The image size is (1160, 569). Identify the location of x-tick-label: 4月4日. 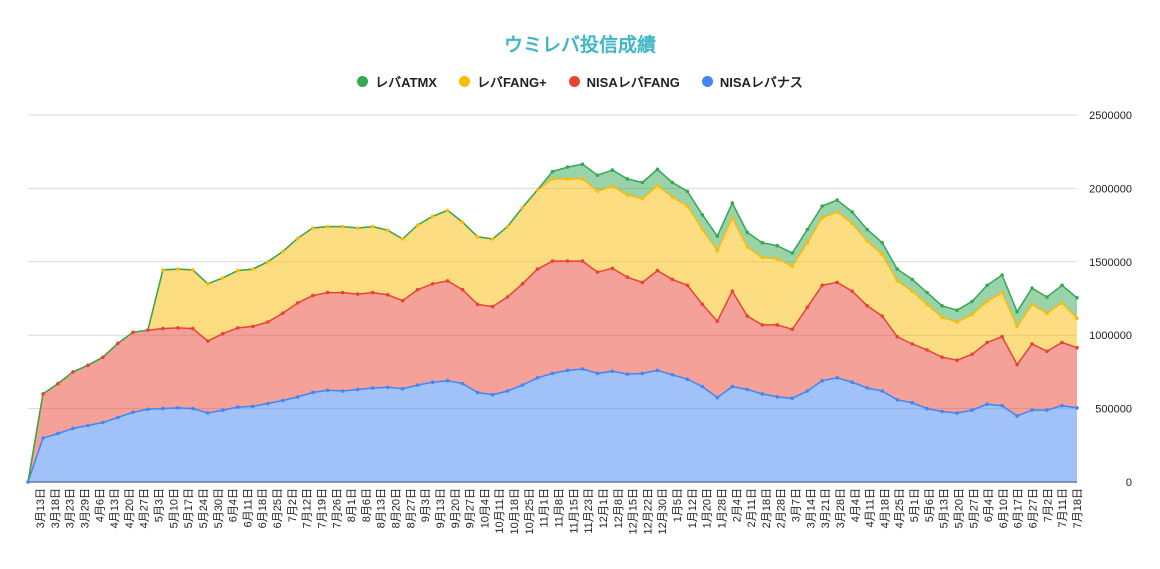
(856, 505).